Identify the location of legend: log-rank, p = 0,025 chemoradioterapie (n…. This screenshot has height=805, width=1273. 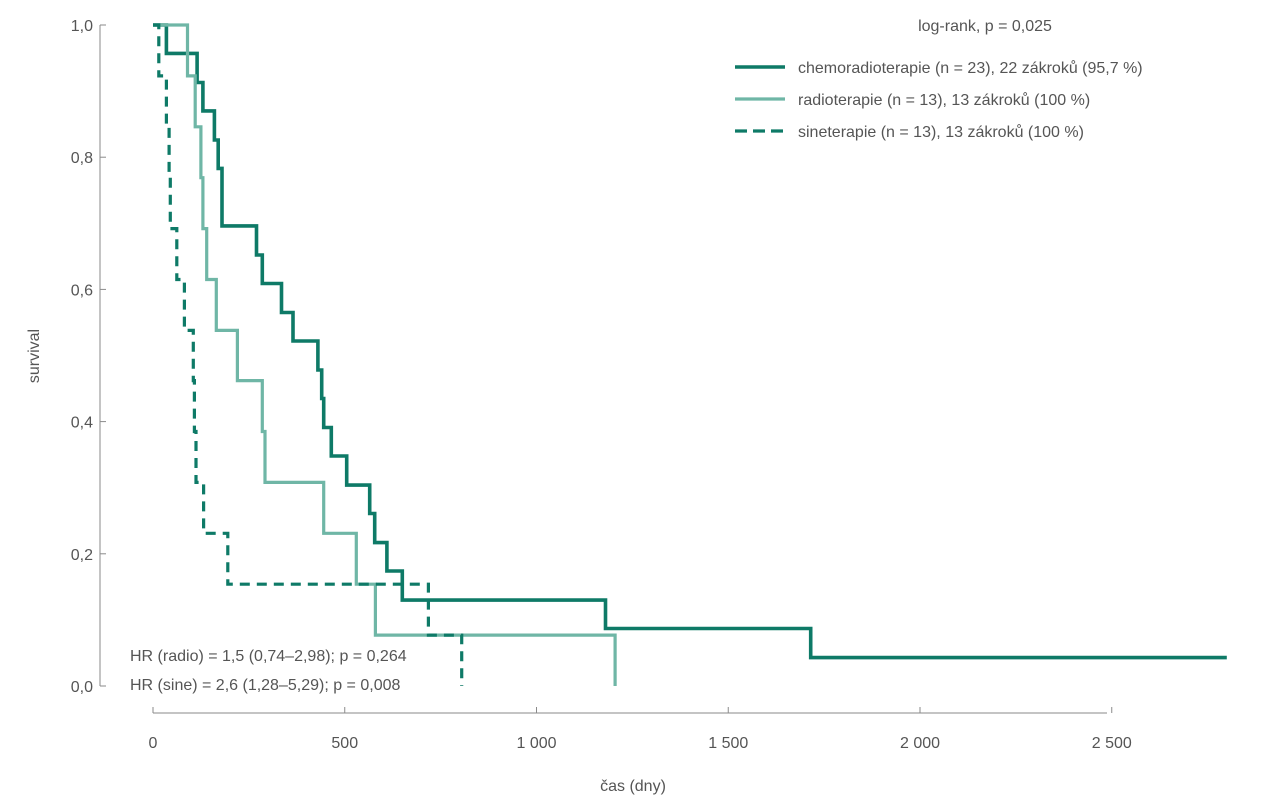
(939, 79).